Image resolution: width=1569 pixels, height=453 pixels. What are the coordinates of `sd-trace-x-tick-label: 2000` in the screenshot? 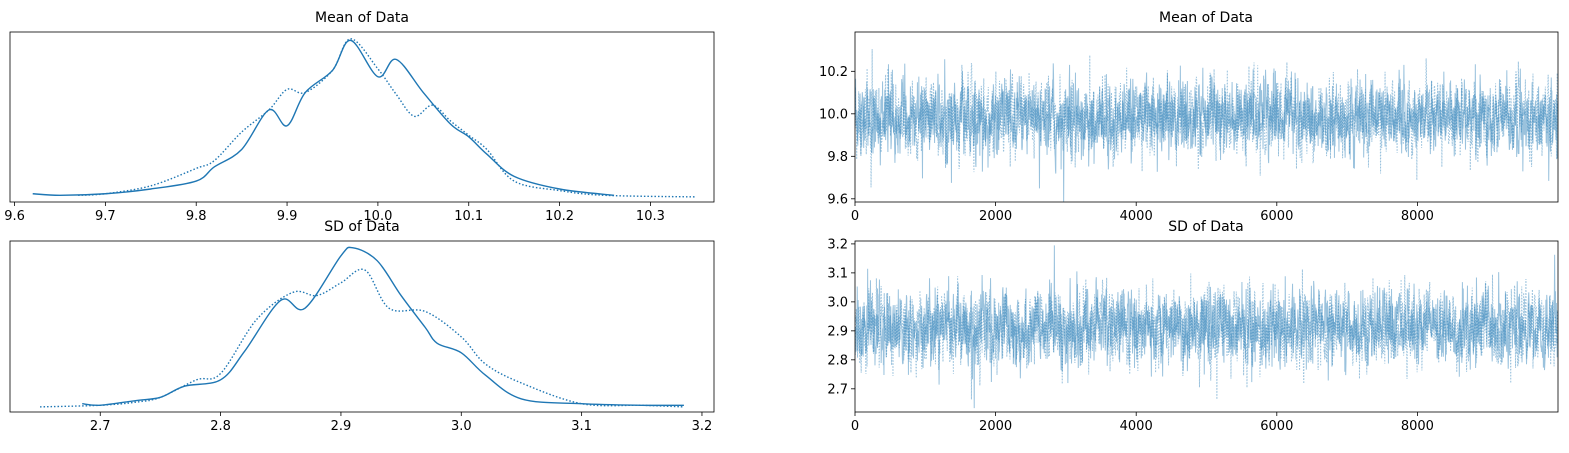 It's located at (995, 426).